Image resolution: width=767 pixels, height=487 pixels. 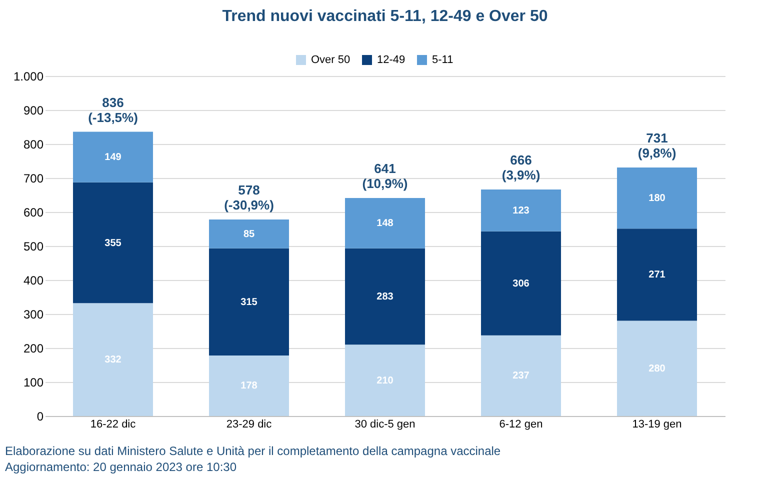 I want to click on y-tick-label: 800, so click(x=33, y=145).